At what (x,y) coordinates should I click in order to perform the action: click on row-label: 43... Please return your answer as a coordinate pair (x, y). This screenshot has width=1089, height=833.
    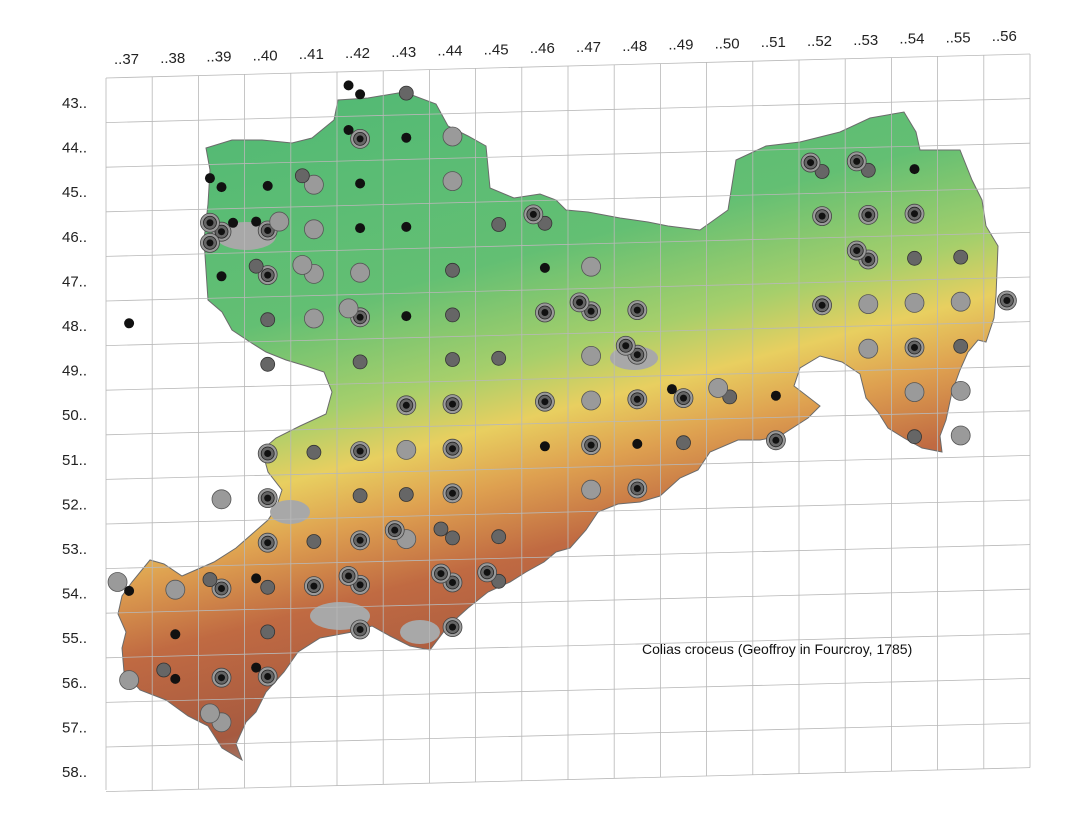
    Looking at the image, I should click on (74, 103).